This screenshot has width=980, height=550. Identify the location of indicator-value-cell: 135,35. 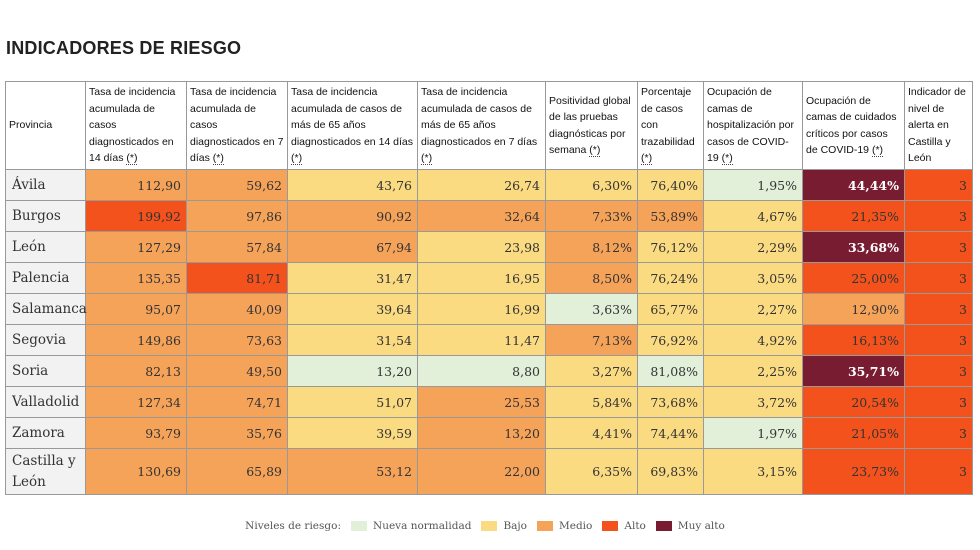
(136, 278).